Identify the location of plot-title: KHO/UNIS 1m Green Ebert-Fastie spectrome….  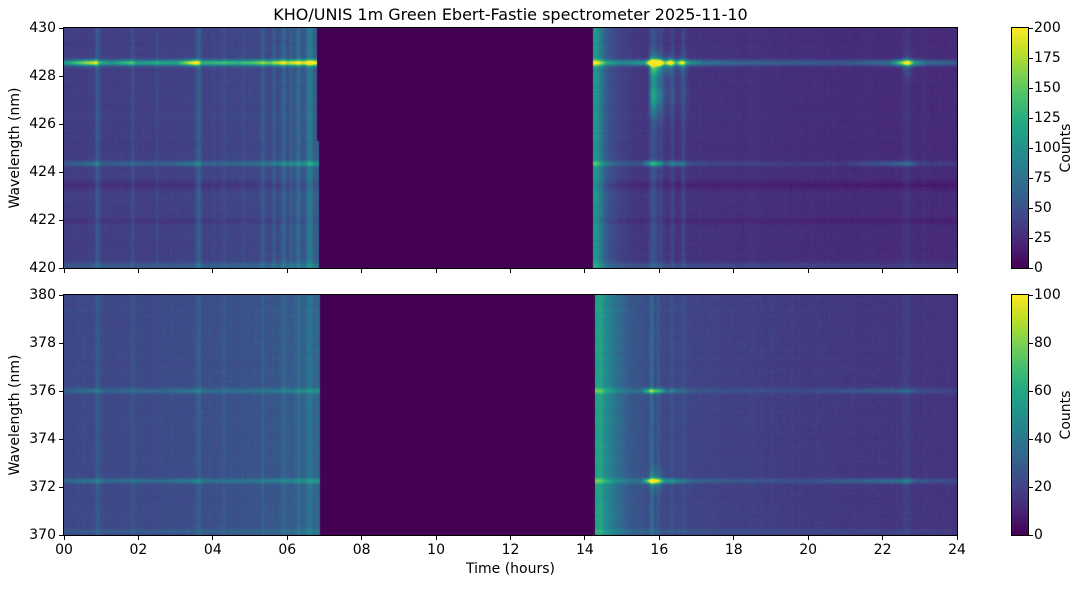
(510, 14).